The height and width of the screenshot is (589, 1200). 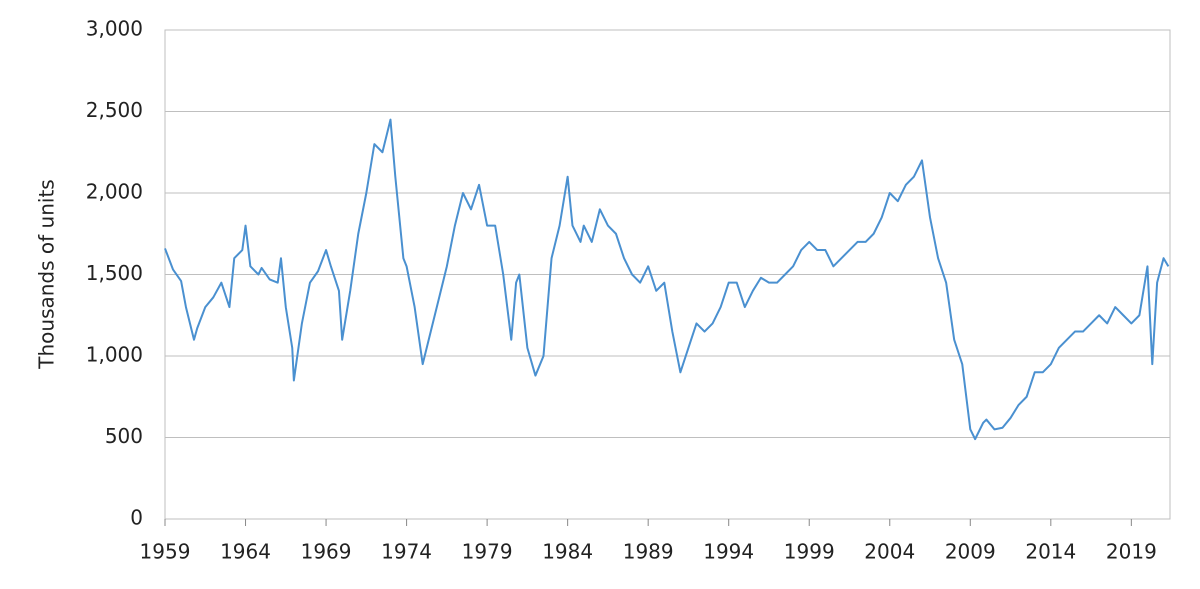 What do you see at coordinates (136, 518) in the screenshot?
I see `y-tick-label: 0` at bounding box center [136, 518].